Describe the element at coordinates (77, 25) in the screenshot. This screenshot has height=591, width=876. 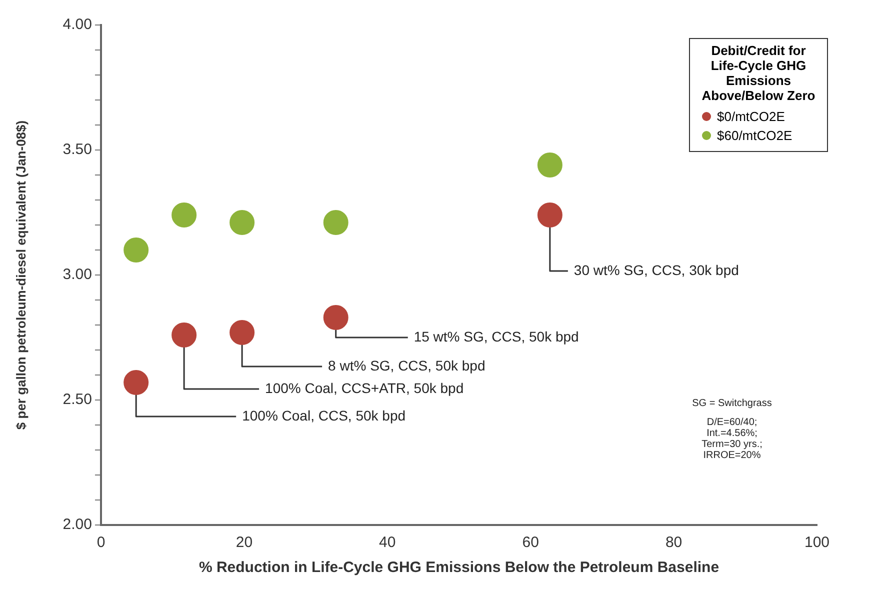
I see `y-tick-label: 4.00` at that location.